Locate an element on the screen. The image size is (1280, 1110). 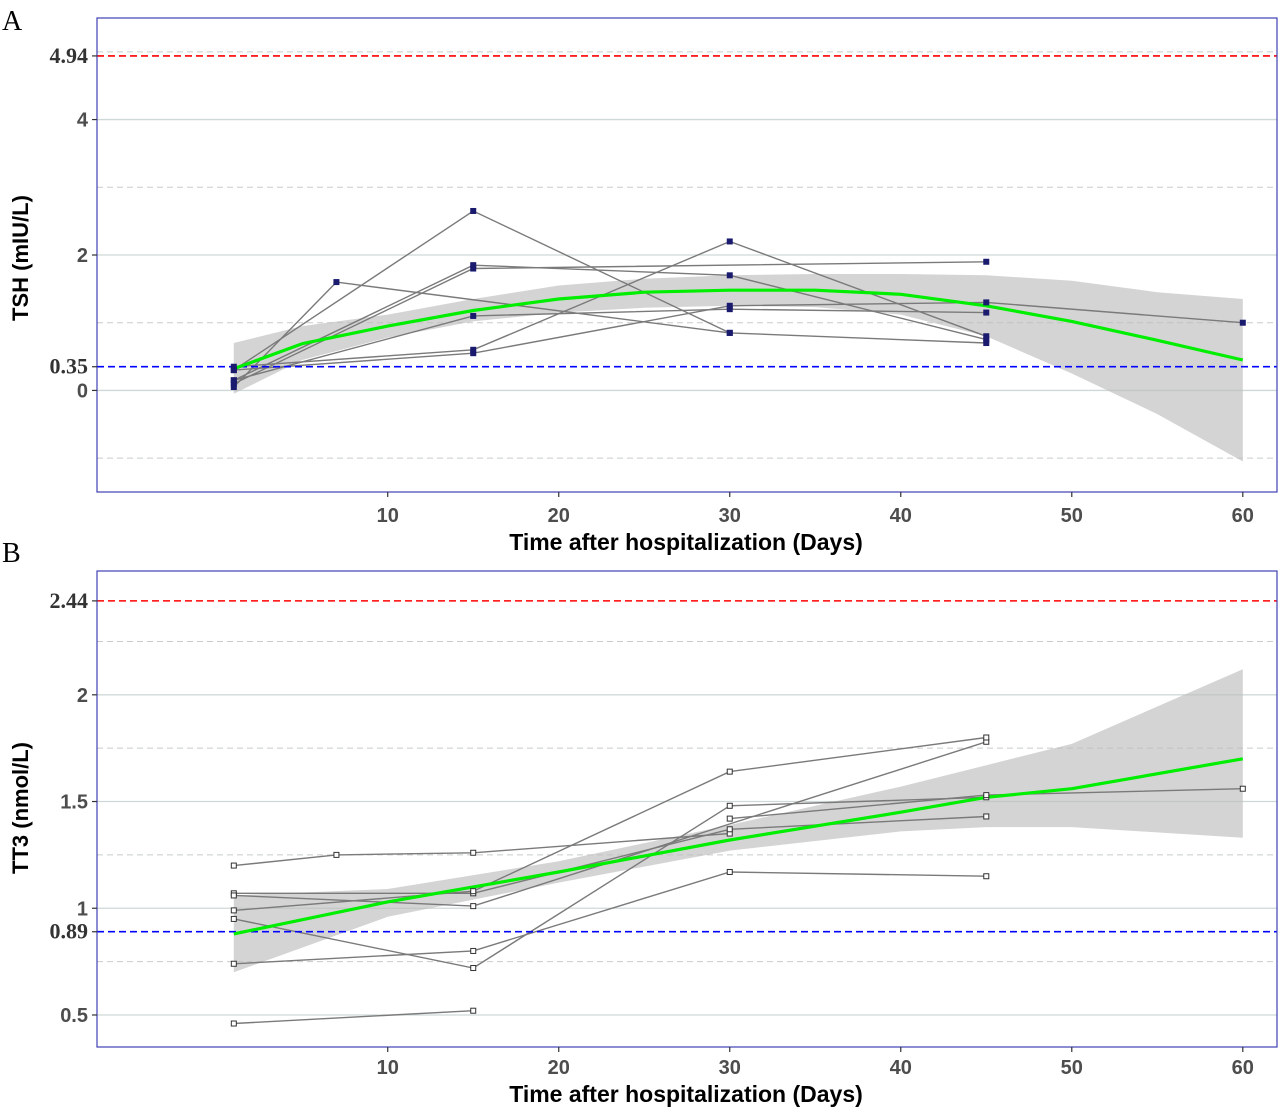
panel-b-y-tick-label: 0.5 is located at coordinates (74, 1016).